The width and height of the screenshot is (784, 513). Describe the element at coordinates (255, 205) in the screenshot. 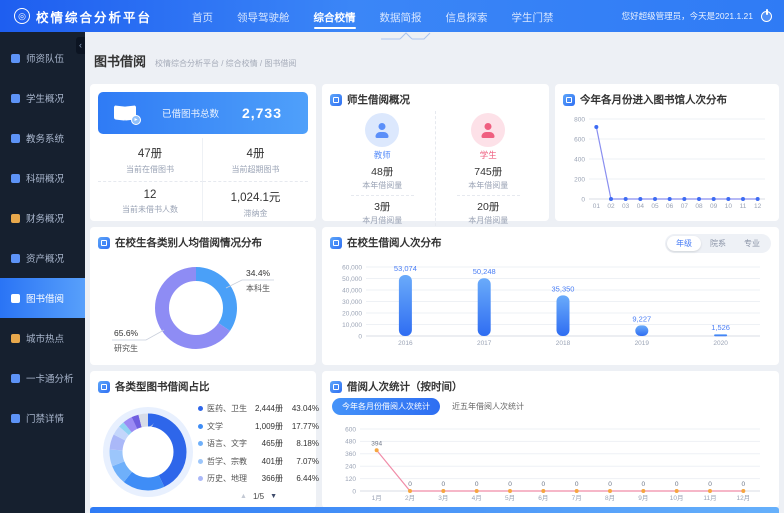

I see `stat-late-fee: 1,024.1元 滞纳金` at that location.